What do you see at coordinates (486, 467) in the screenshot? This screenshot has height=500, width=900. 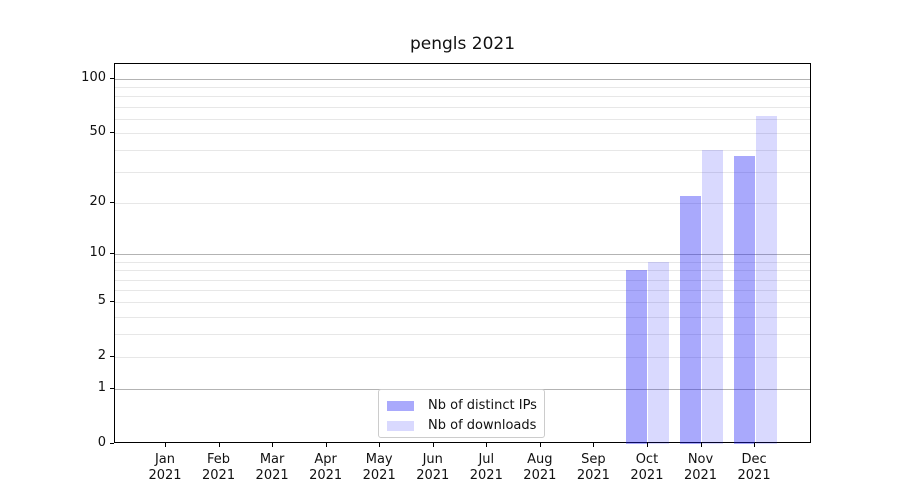 I see `x-tick-label: Jul 2021` at bounding box center [486, 467].